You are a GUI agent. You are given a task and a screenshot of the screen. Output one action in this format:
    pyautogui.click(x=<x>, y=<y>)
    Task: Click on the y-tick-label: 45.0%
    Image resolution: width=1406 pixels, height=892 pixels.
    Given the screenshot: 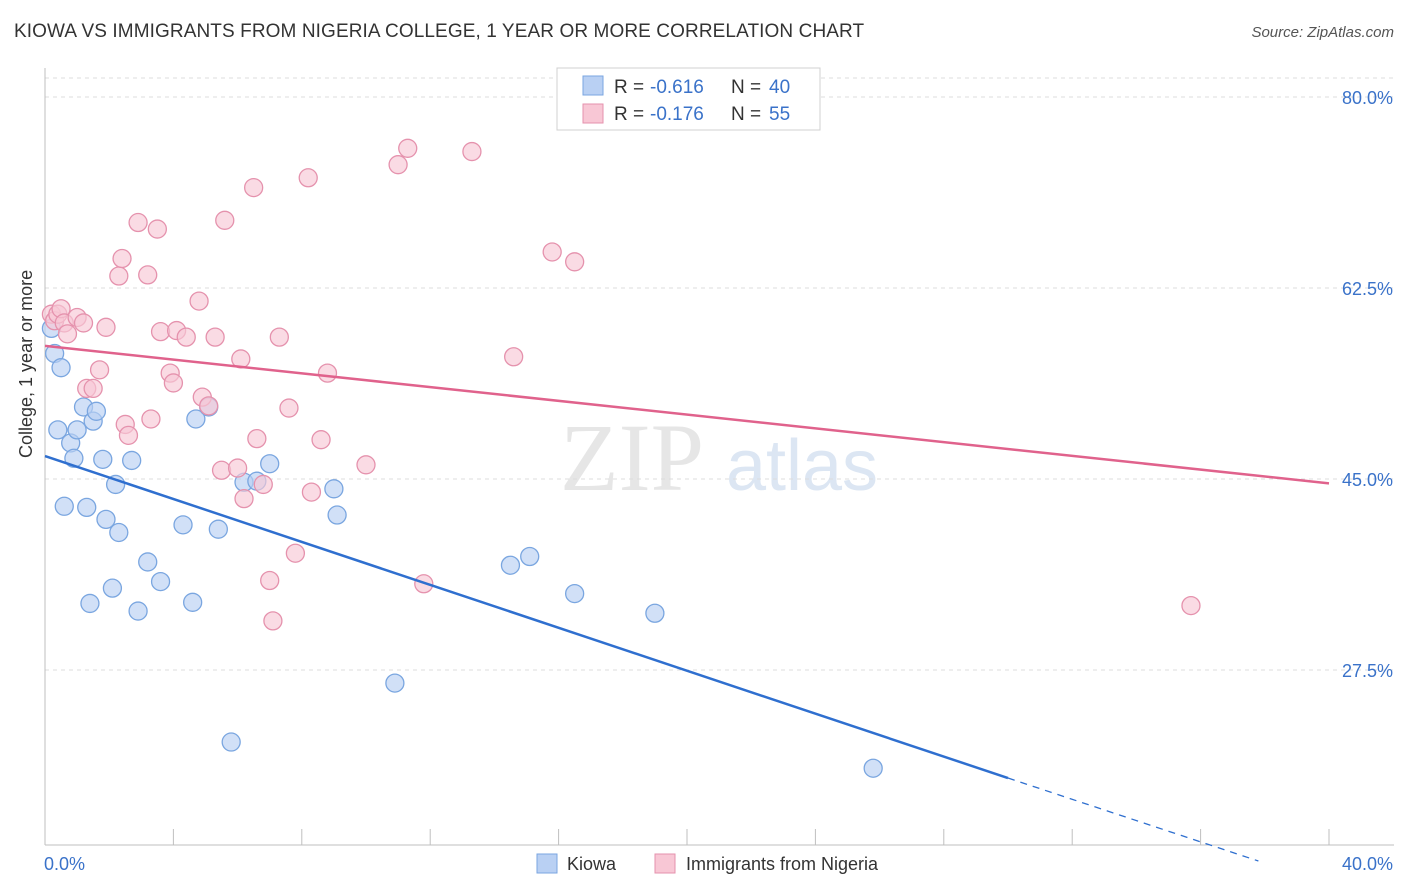 What is the action you would take?
    pyautogui.click(x=1367, y=480)
    